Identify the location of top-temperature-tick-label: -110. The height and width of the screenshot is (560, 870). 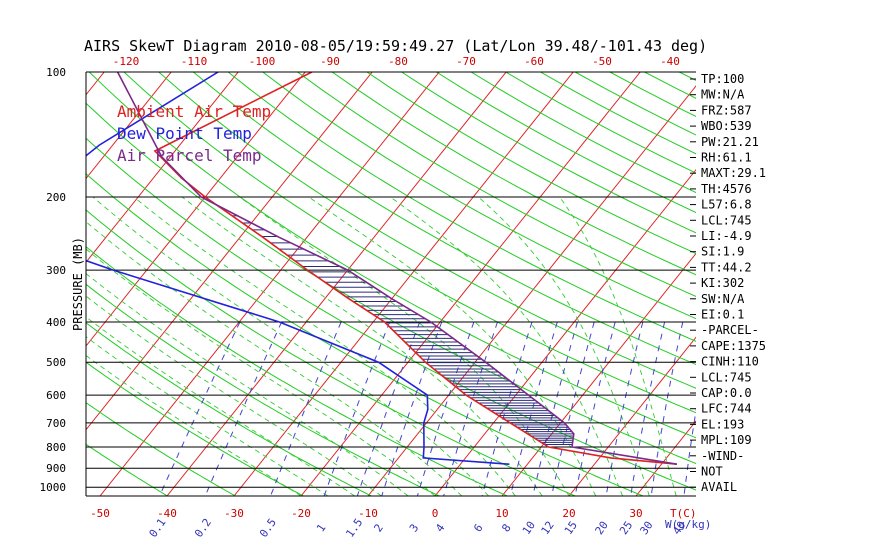
(194, 61).